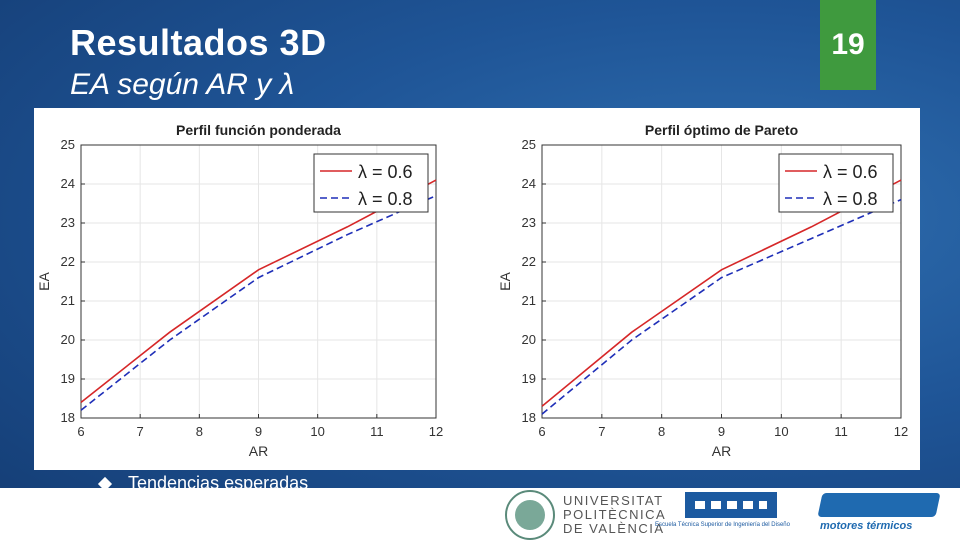 The height and width of the screenshot is (540, 960). What do you see at coordinates (258, 130) in the screenshot?
I see `chart-title: Perfil función ponderada` at bounding box center [258, 130].